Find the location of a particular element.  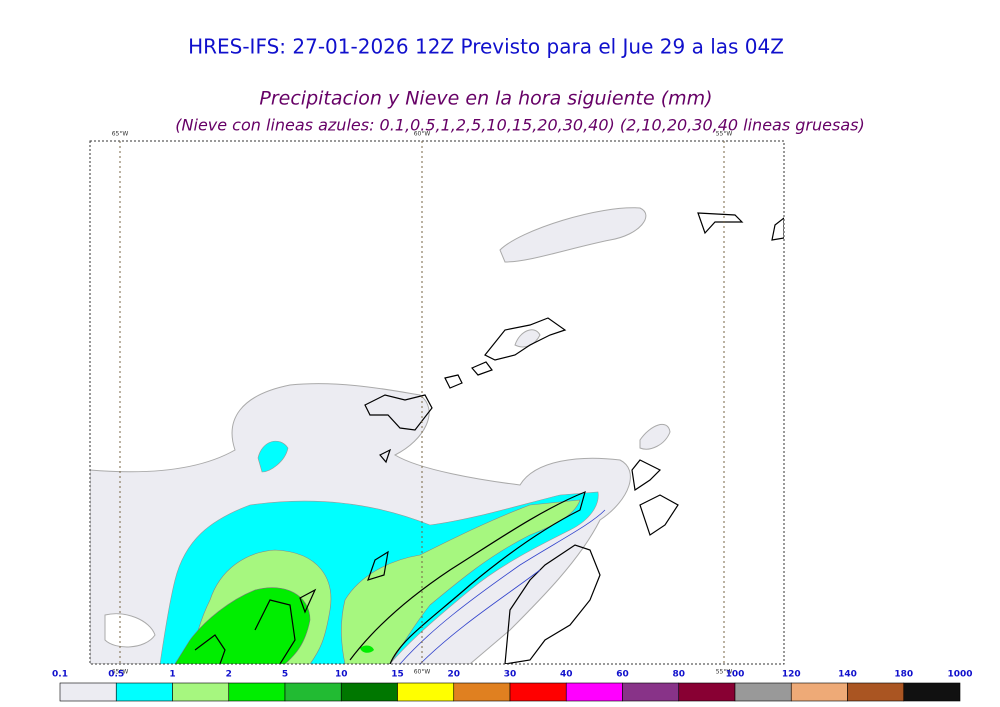

colorbar-label: 180 is located at coordinates (903, 675).